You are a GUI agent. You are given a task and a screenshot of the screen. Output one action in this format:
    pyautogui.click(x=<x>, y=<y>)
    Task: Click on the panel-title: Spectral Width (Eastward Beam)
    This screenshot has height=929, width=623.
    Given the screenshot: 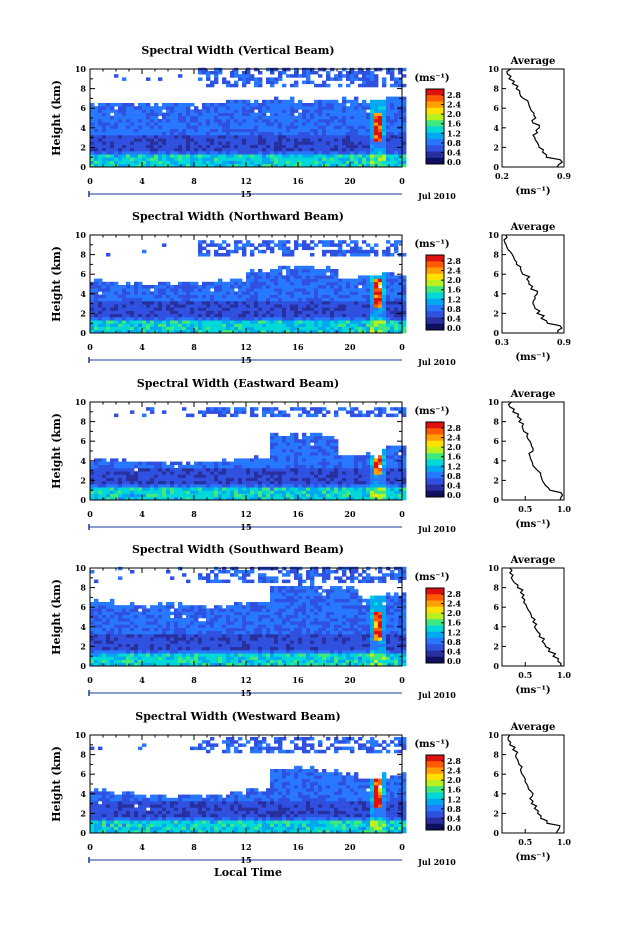 What is the action you would take?
    pyautogui.click(x=238, y=383)
    